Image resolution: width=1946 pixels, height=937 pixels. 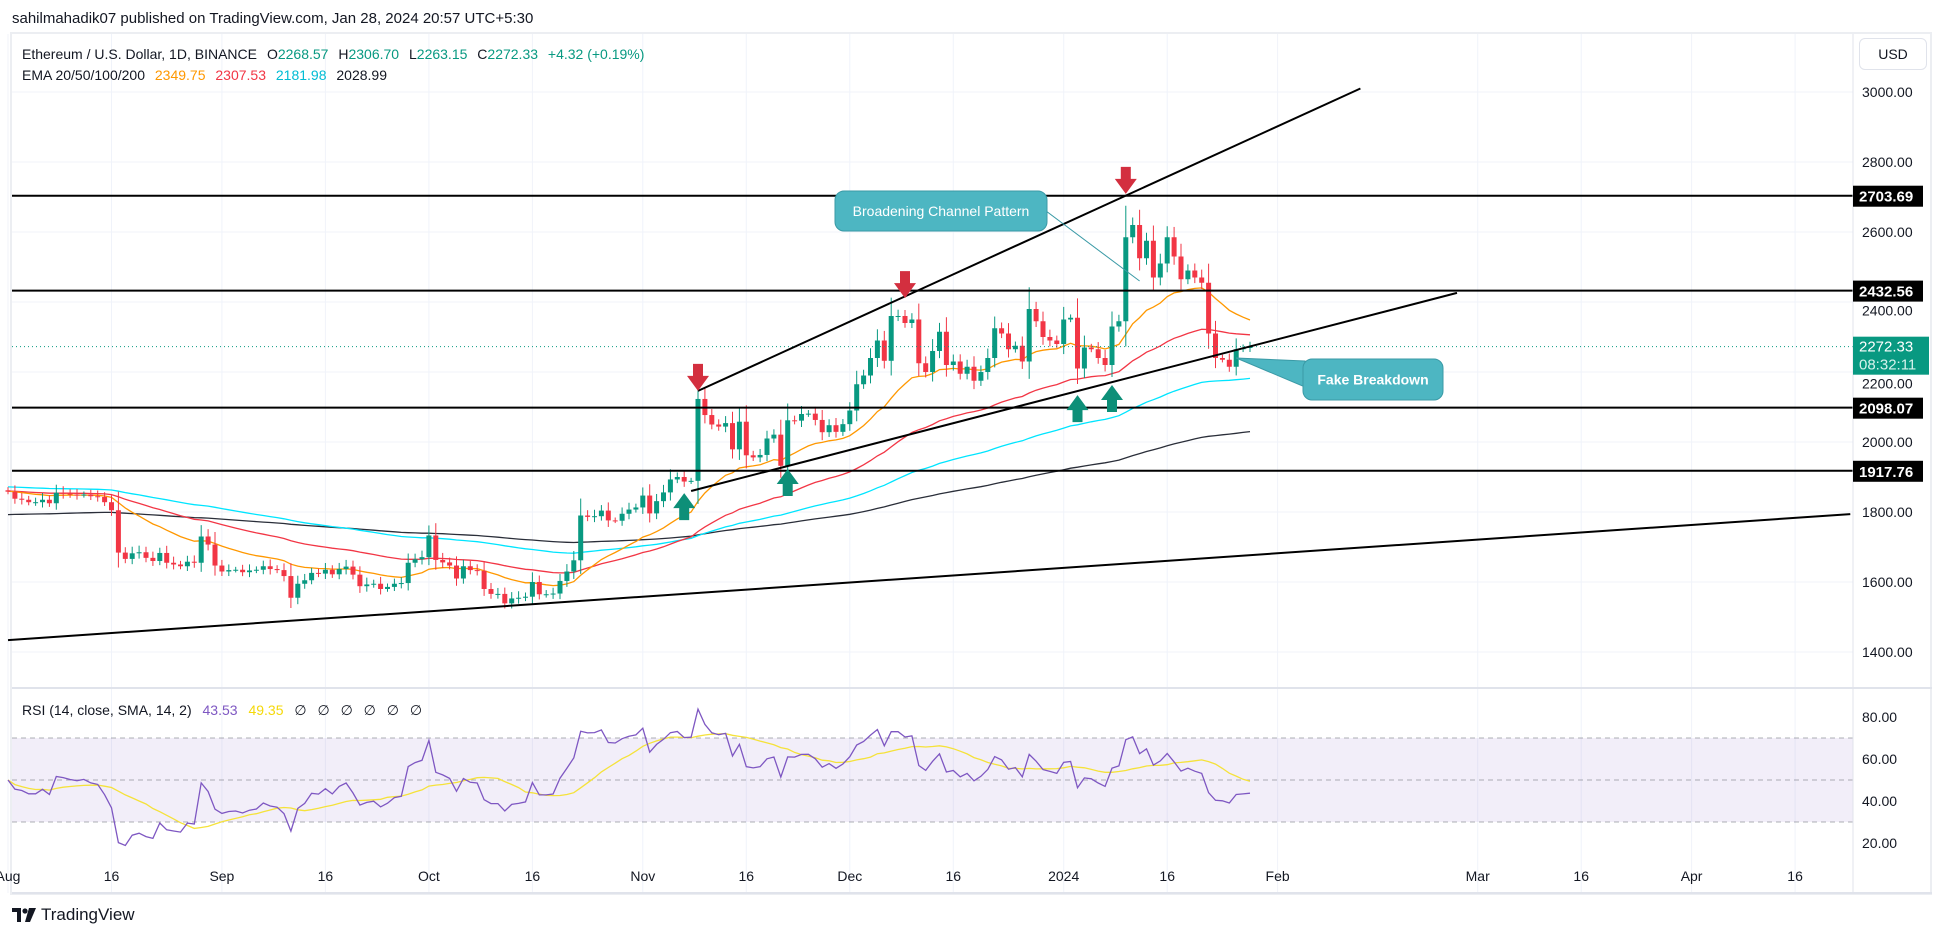 What do you see at coordinates (1893, 54) in the screenshot?
I see `currency-button: USD` at bounding box center [1893, 54].